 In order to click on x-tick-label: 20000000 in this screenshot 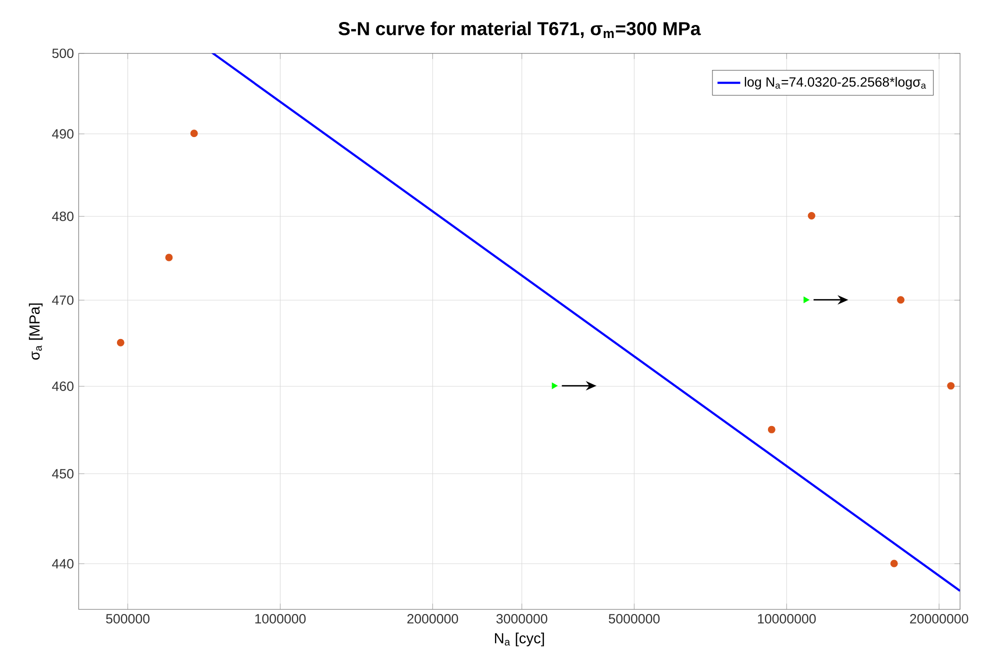, I will do `click(939, 619)`.